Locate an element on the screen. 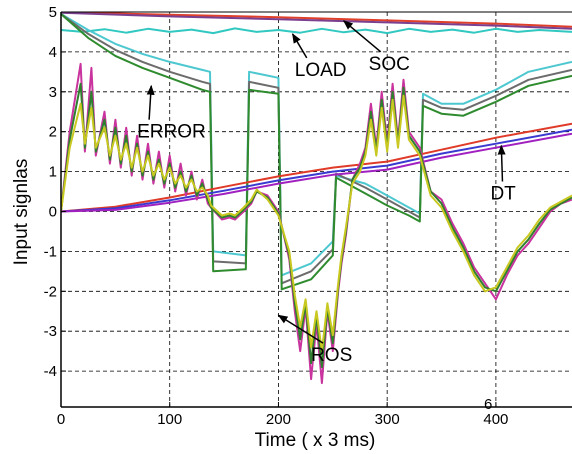 This screenshot has width=572, height=454. y-tick-label-7: -2 is located at coordinates (50, 291).